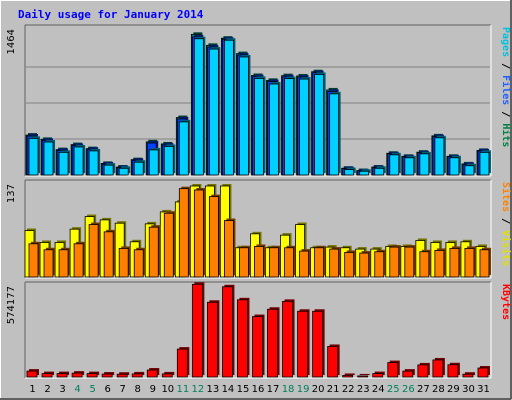 The height and width of the screenshot is (400, 512). I want to click on x-tick-label: 23, so click(363, 389).